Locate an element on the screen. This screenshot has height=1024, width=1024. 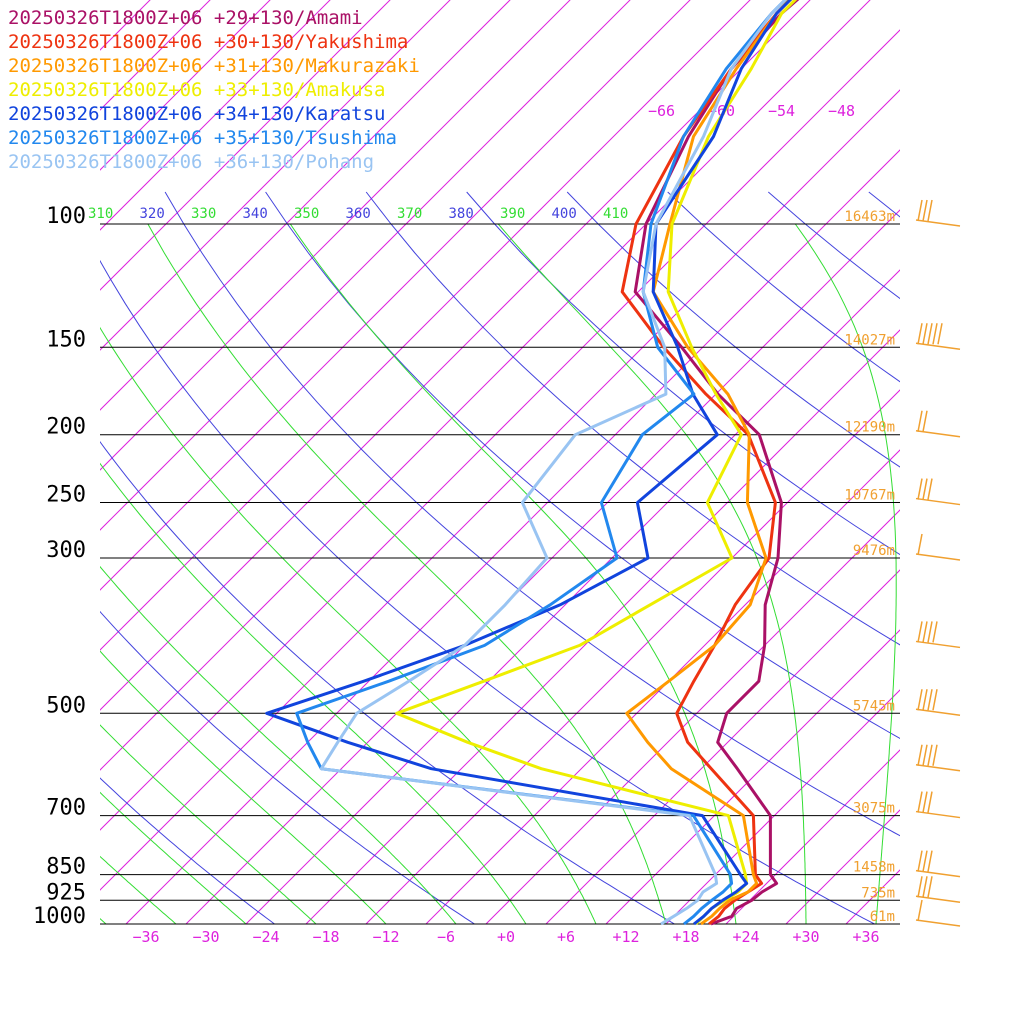
x-tick-labels: −36 −30 −24 −18 −12 −6 +0 +6 +12 +18 +24 +30 +36 is located at coordinates (505, 937).